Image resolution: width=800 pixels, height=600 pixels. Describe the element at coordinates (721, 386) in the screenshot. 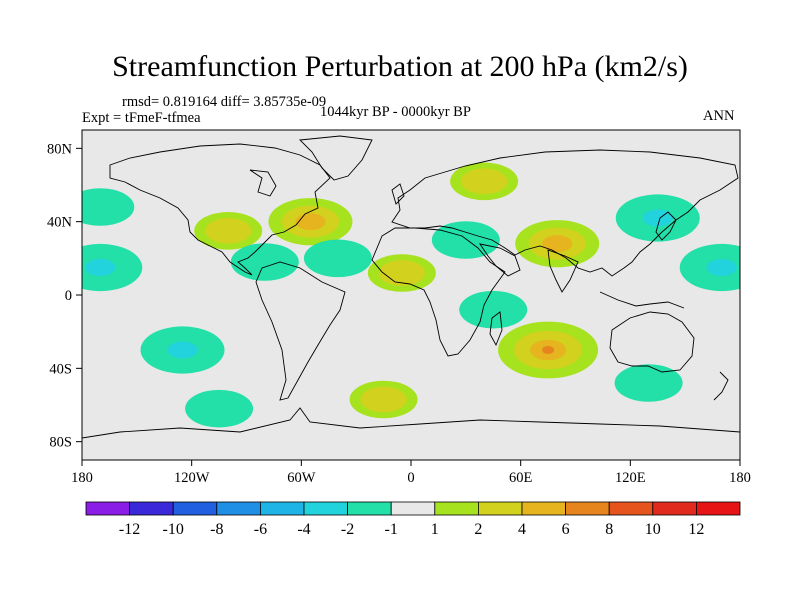

I see `coast-new-zealand` at that location.